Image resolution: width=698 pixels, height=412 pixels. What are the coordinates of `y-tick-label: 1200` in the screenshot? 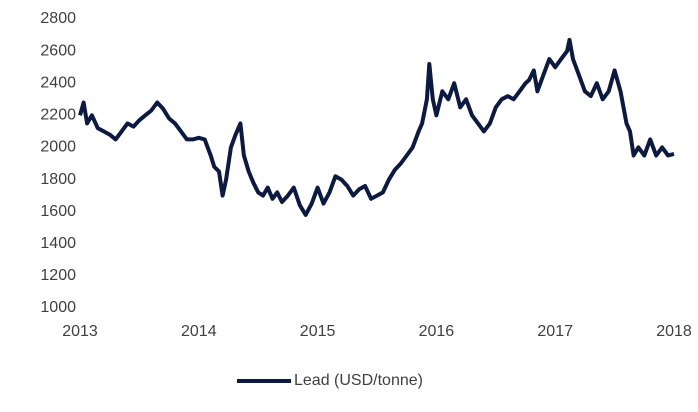 It's located at (58, 275).